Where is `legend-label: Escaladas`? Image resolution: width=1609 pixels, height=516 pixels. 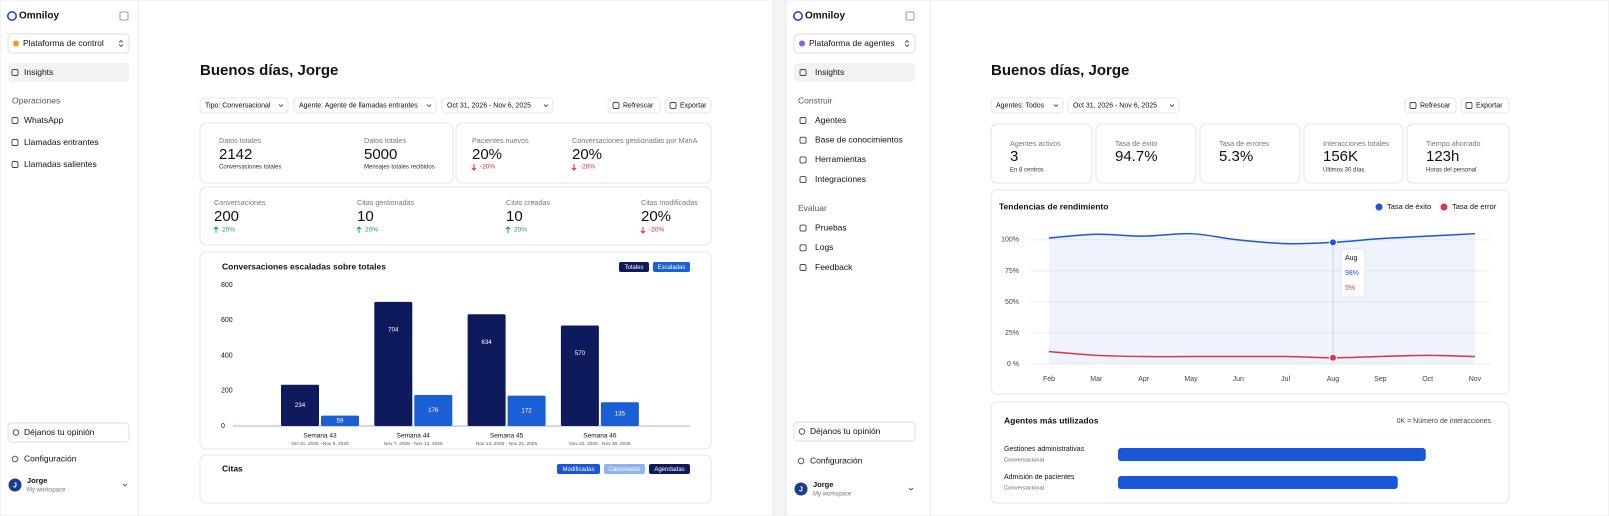 legend-label: Escaladas is located at coordinates (672, 268).